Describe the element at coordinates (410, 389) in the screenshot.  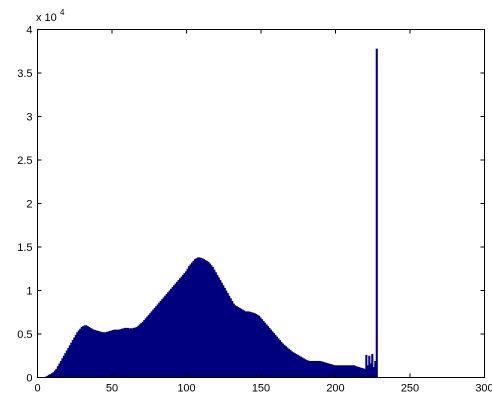
I see `x-tick-label: 250` at that location.